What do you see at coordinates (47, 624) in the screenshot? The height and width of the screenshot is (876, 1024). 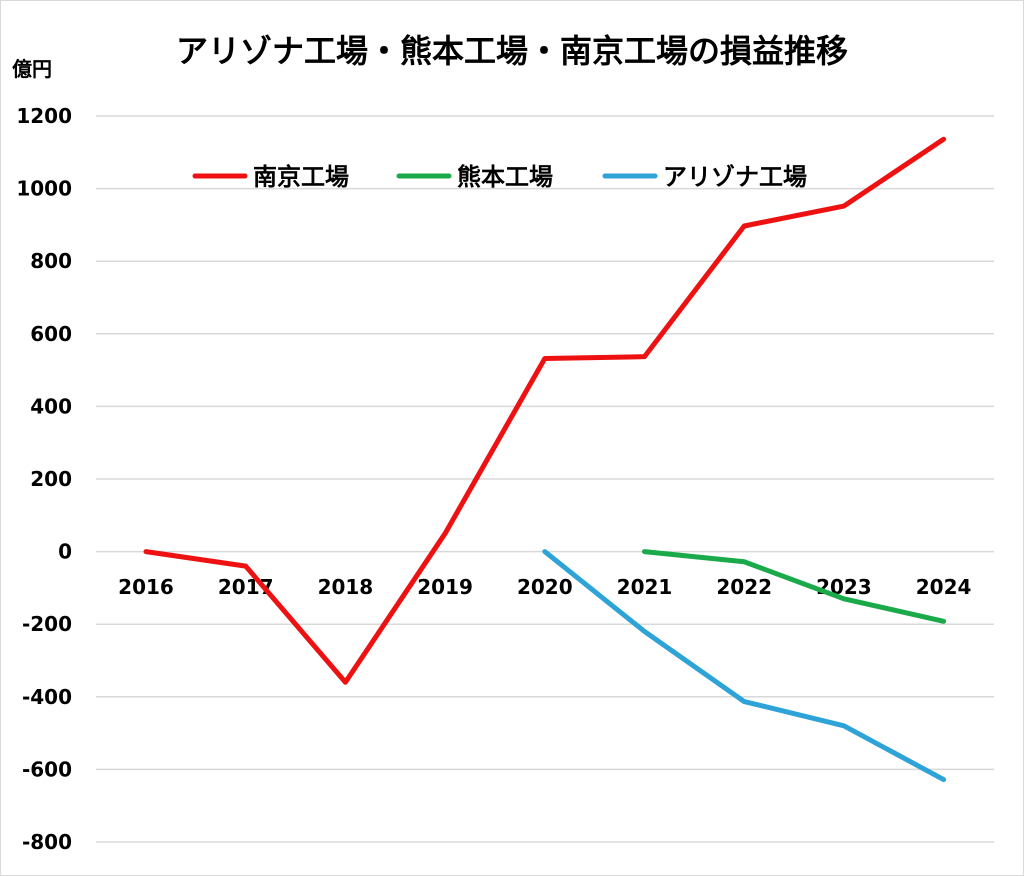 I see `y-tick-label: -200` at bounding box center [47, 624].